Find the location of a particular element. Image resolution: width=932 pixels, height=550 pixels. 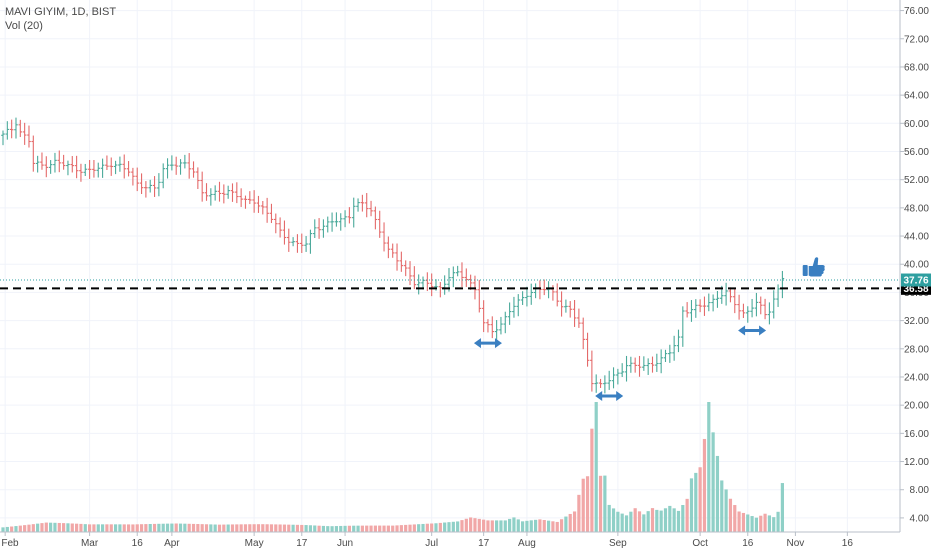

time-axis-label: Apr is located at coordinates (172, 543).